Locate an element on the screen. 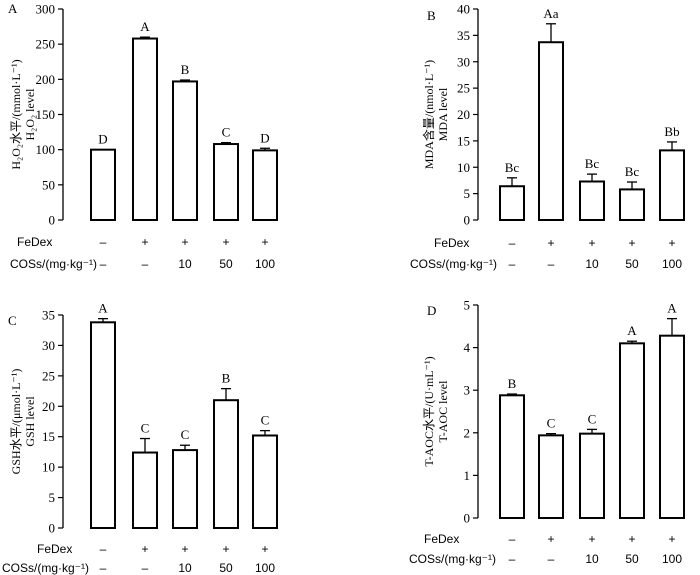  panel-label: A is located at coordinates (13, 8).